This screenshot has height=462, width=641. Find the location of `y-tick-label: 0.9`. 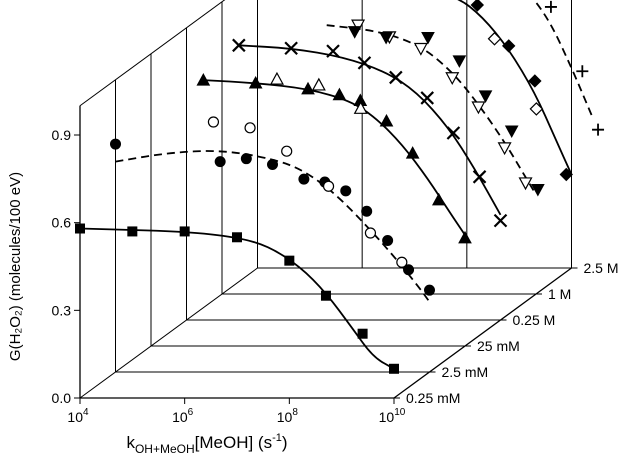

y-tick-label: 0.9 is located at coordinates (62, 135).